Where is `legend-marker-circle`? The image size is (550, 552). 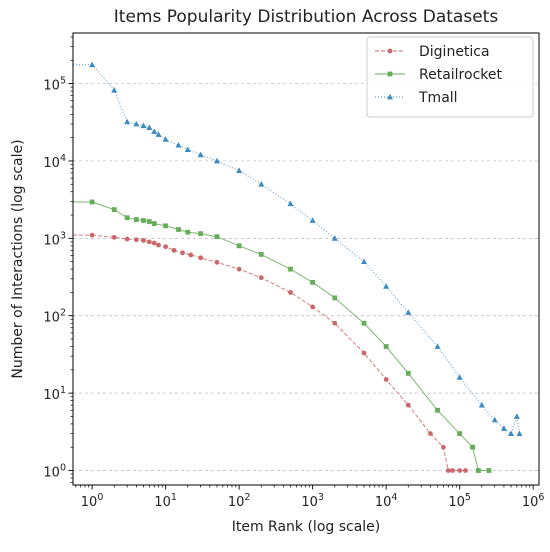 legend-marker-circle is located at coordinates (390, 51).